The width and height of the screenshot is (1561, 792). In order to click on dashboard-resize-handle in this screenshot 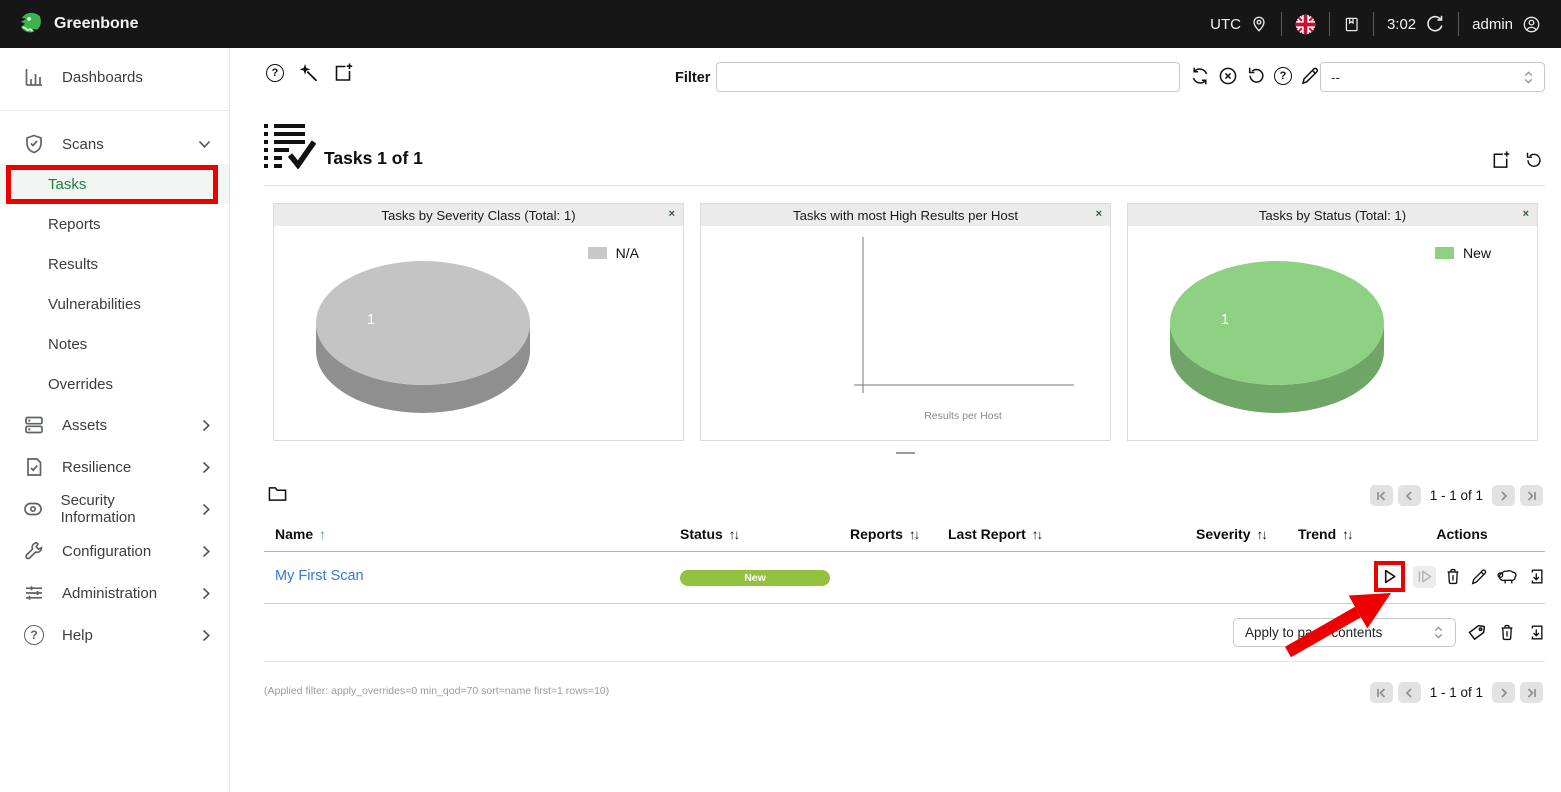, I will do `click(905, 453)`.